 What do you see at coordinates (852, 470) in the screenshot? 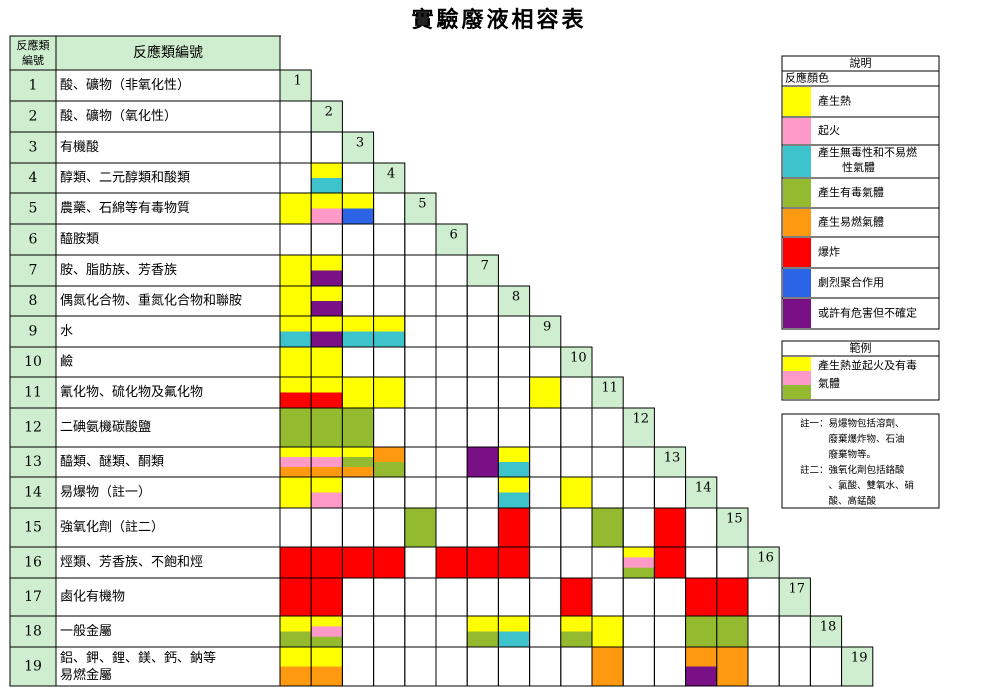
I see `note-line: 註二：強氧化劑包括鉻酸` at bounding box center [852, 470].